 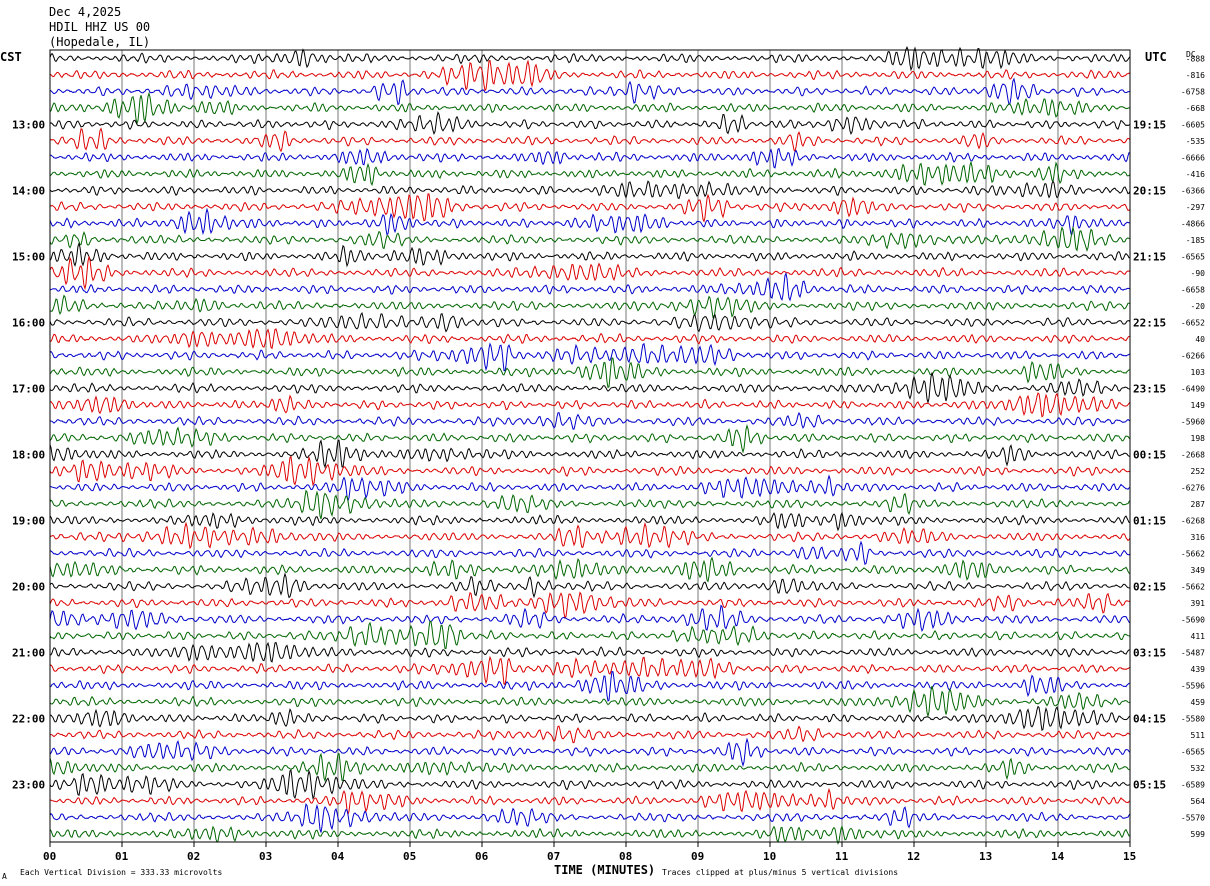 What do you see at coordinates (1195, 75) in the screenshot?
I see `dc-offset-2: -816` at bounding box center [1195, 75].